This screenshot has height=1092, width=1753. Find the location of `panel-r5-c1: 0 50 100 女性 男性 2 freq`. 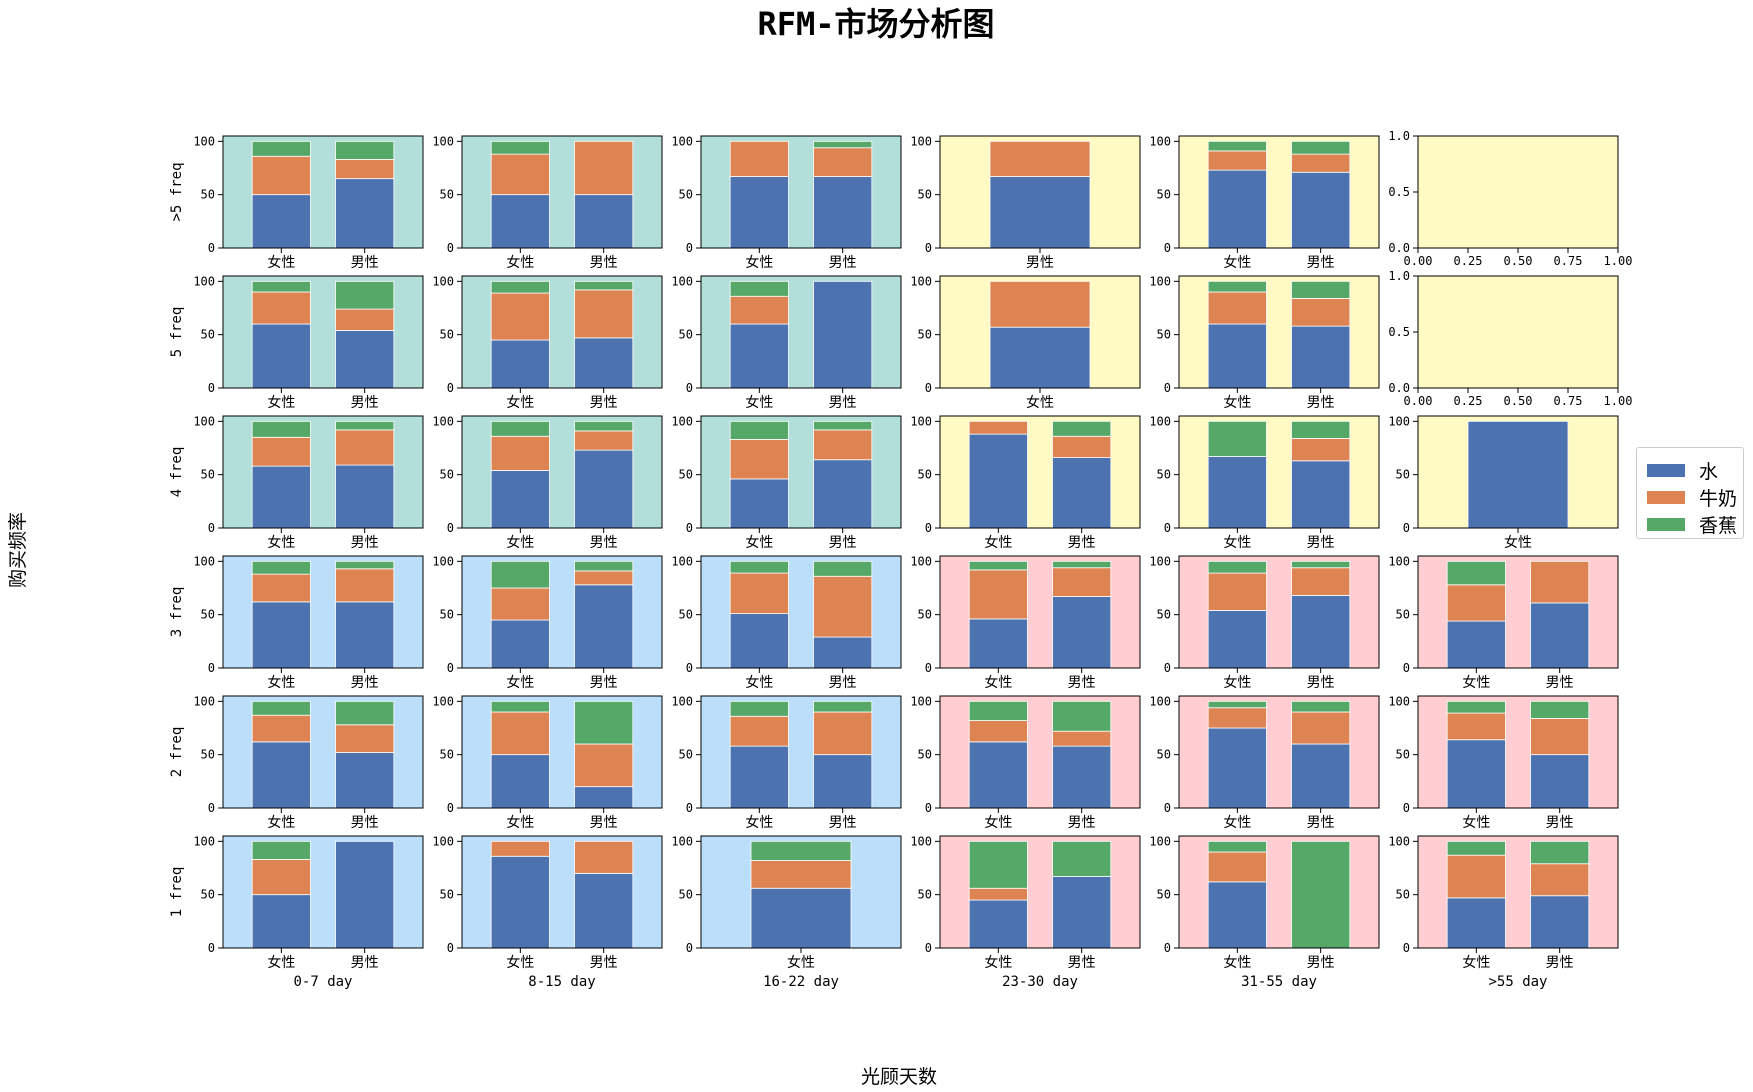

panel-r5-c1: 0 50 100 女性 男性 2 freq is located at coordinates (296, 762).